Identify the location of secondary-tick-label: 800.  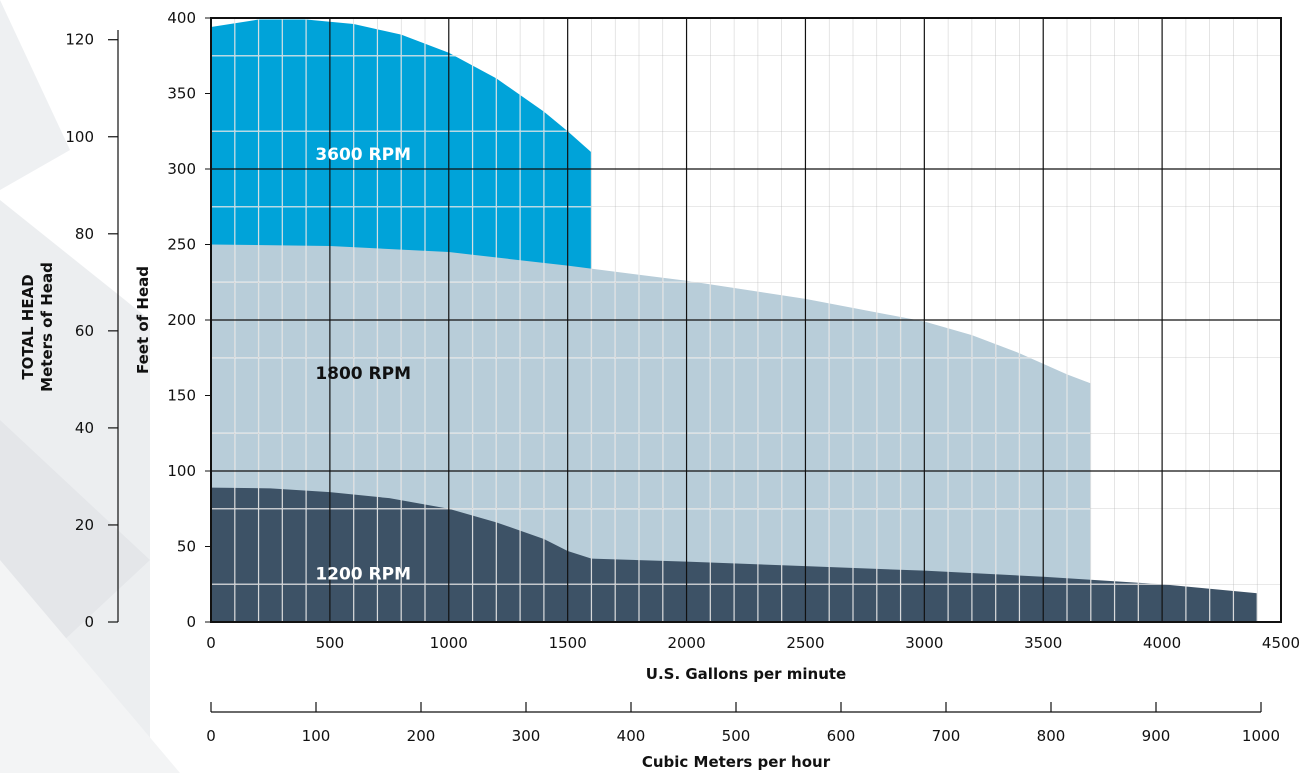
(1051, 736).